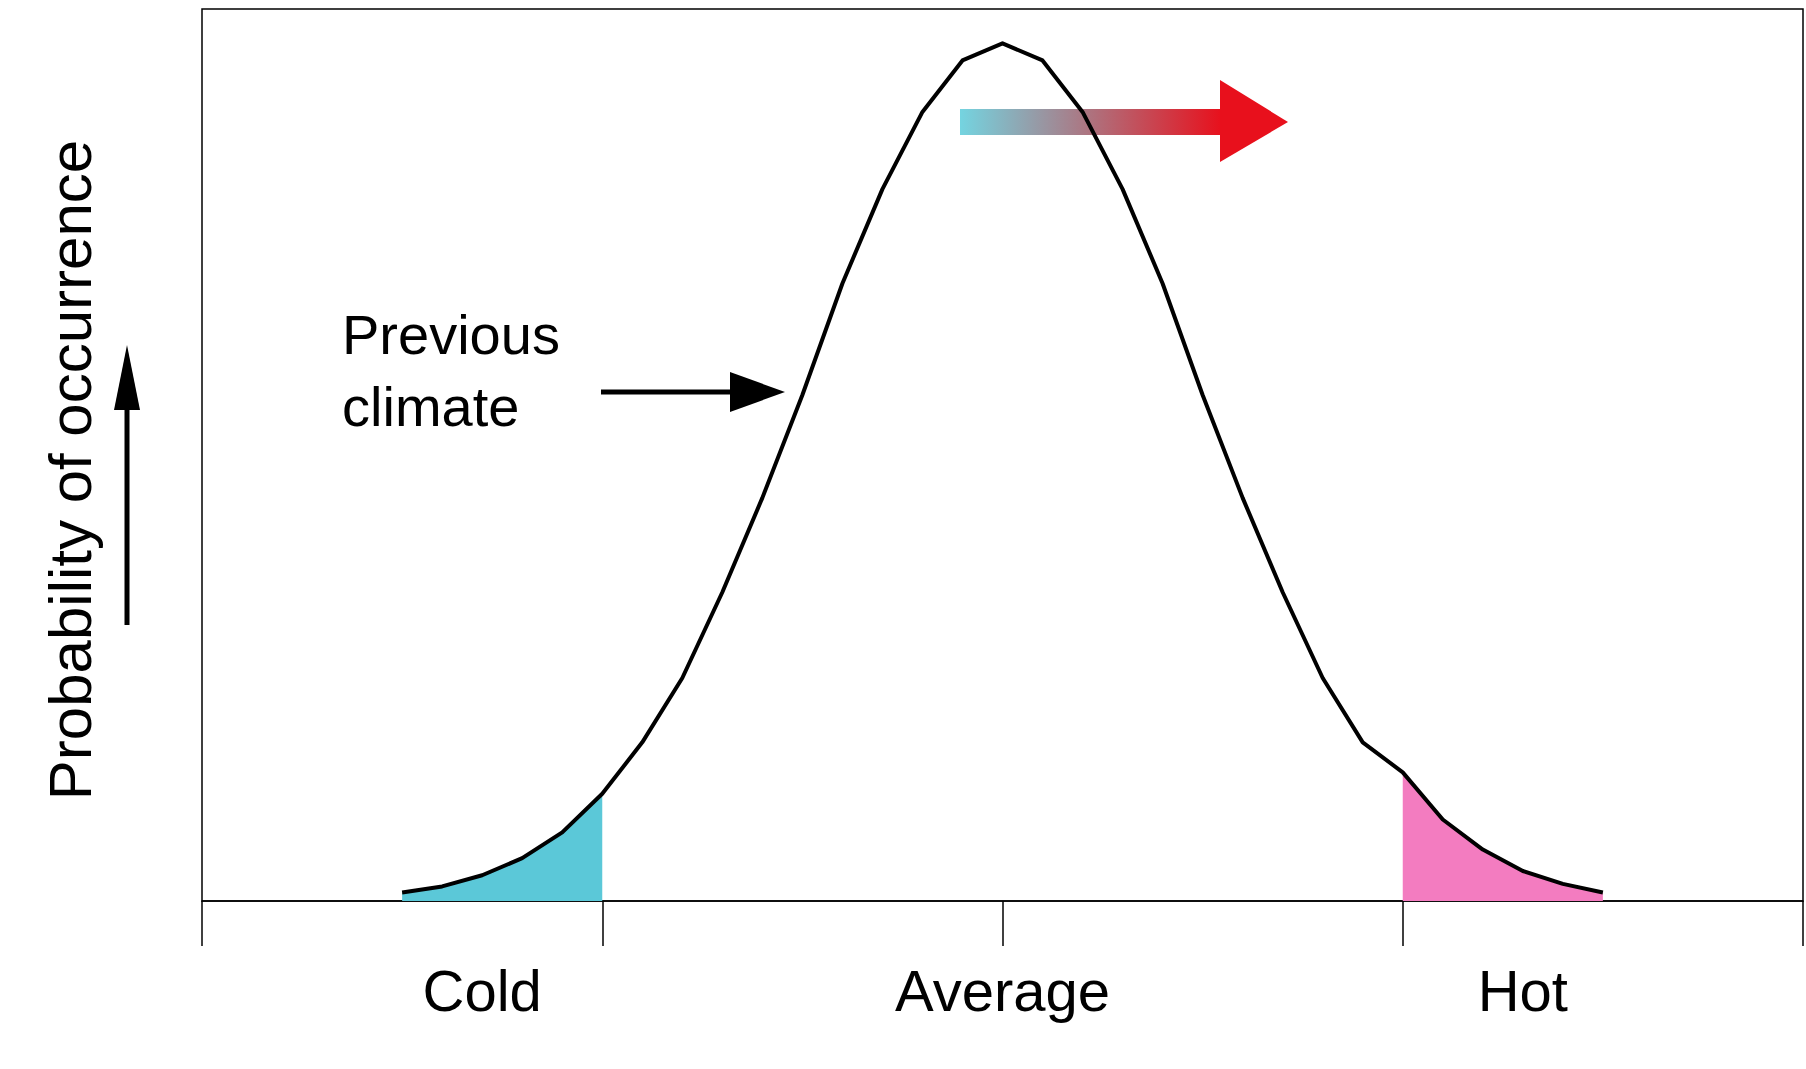 The width and height of the screenshot is (1806, 1069). What do you see at coordinates (451, 370) in the screenshot?
I see `annotation: Previous climate` at bounding box center [451, 370].